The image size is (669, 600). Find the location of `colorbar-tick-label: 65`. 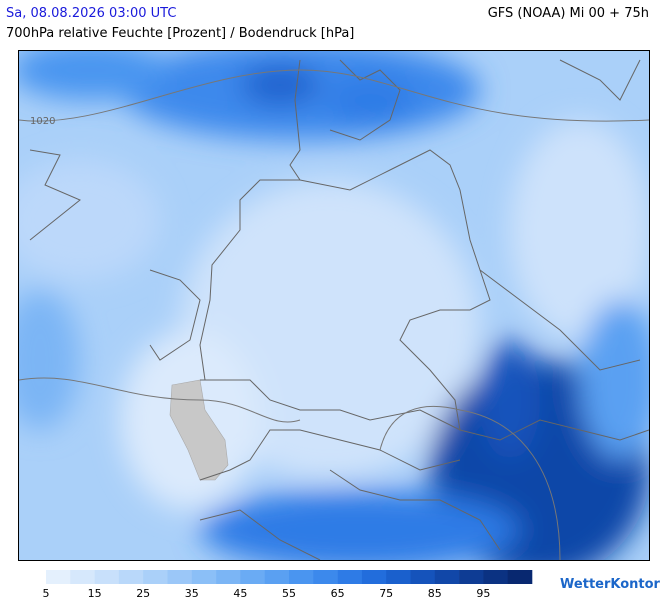

colorbar-tick-label: 65 is located at coordinates (338, 593).